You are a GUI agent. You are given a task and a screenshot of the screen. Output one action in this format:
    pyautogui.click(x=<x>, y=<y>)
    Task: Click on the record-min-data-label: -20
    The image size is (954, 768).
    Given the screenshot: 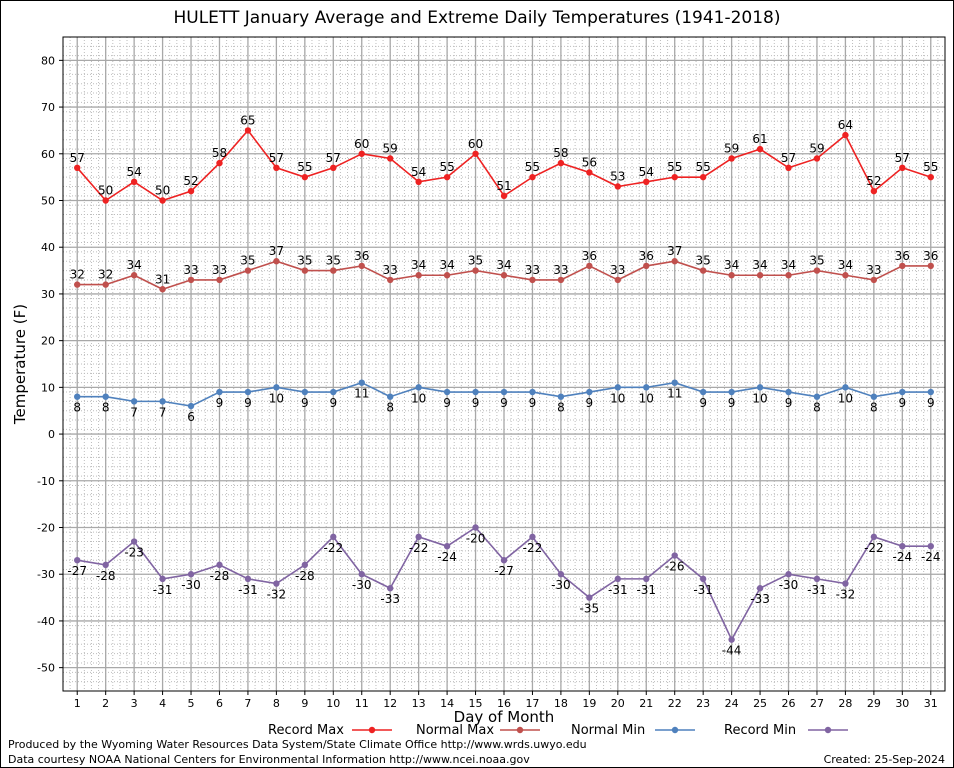 What is the action you would take?
    pyautogui.click(x=476, y=539)
    